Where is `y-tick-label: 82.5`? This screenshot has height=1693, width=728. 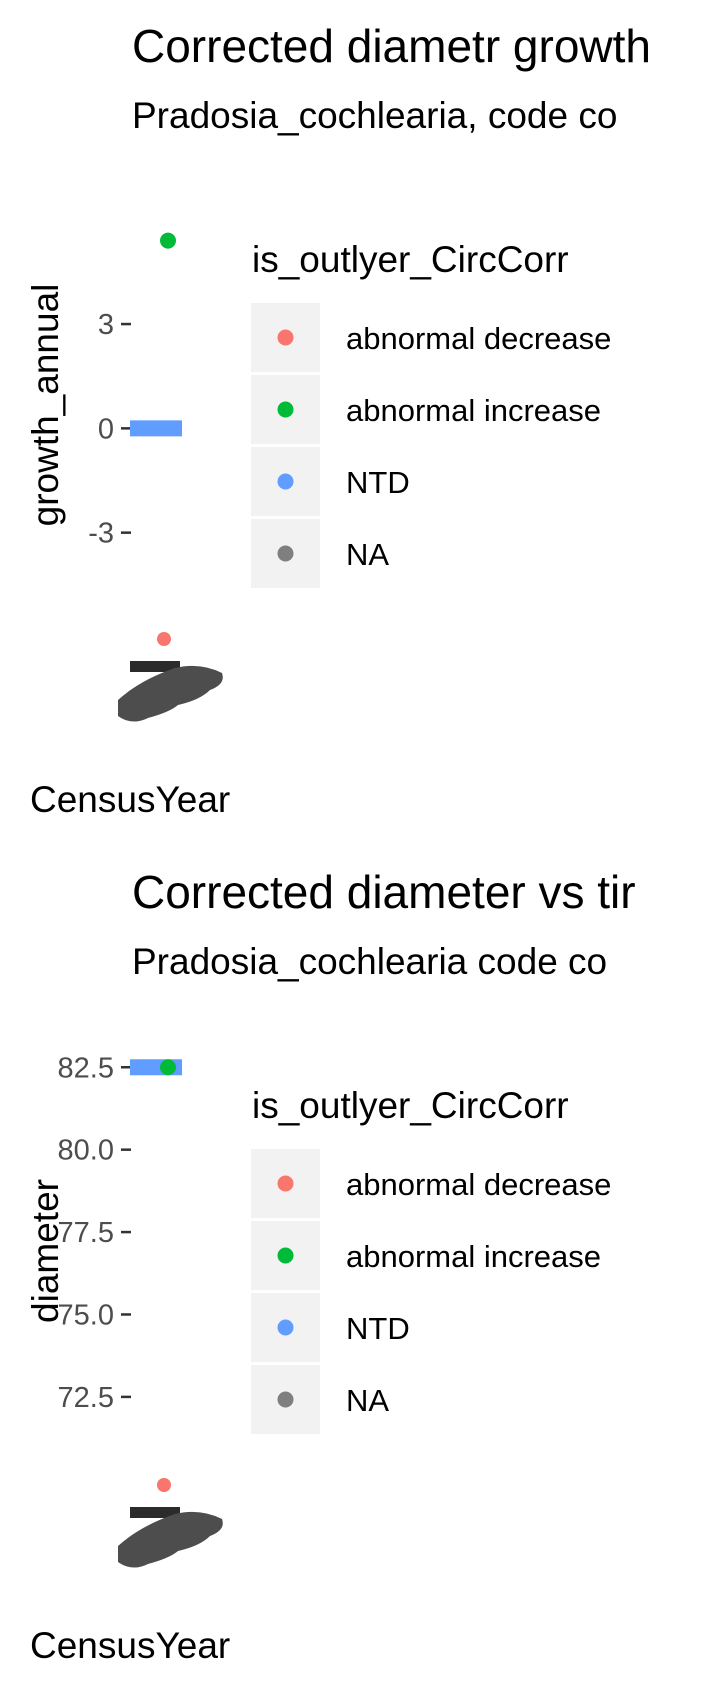 y-tick-label: 82.5 is located at coordinates (86, 1068).